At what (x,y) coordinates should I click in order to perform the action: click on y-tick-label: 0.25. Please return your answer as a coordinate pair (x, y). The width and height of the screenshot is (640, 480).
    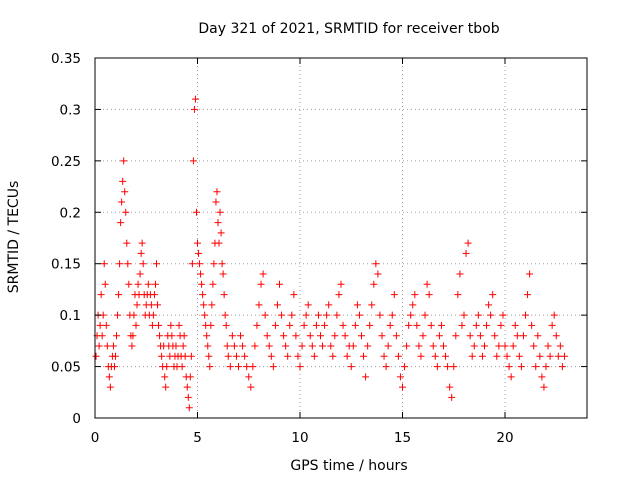
    Looking at the image, I should click on (66, 162).